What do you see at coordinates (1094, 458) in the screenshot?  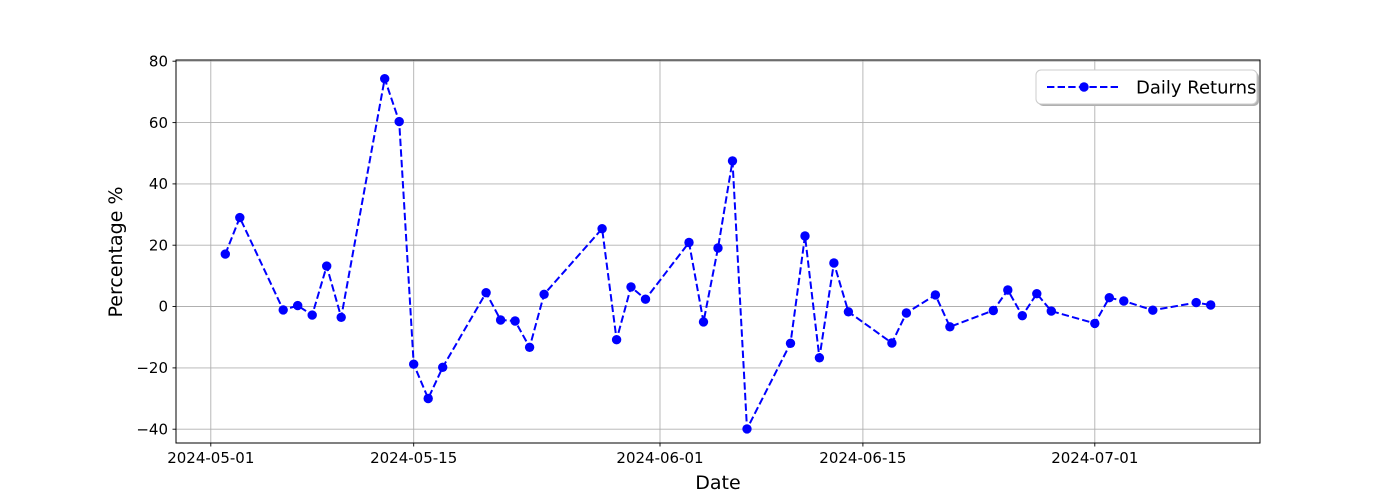 I see `svg-text: 2024-07-01` at bounding box center [1094, 458].